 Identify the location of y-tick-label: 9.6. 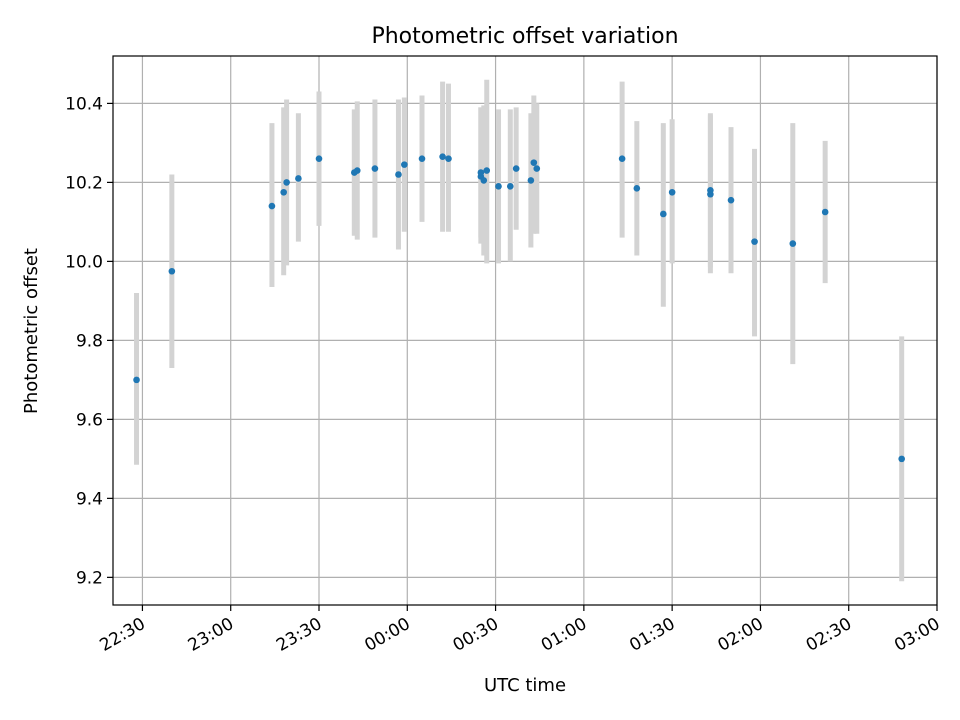
(89, 420).